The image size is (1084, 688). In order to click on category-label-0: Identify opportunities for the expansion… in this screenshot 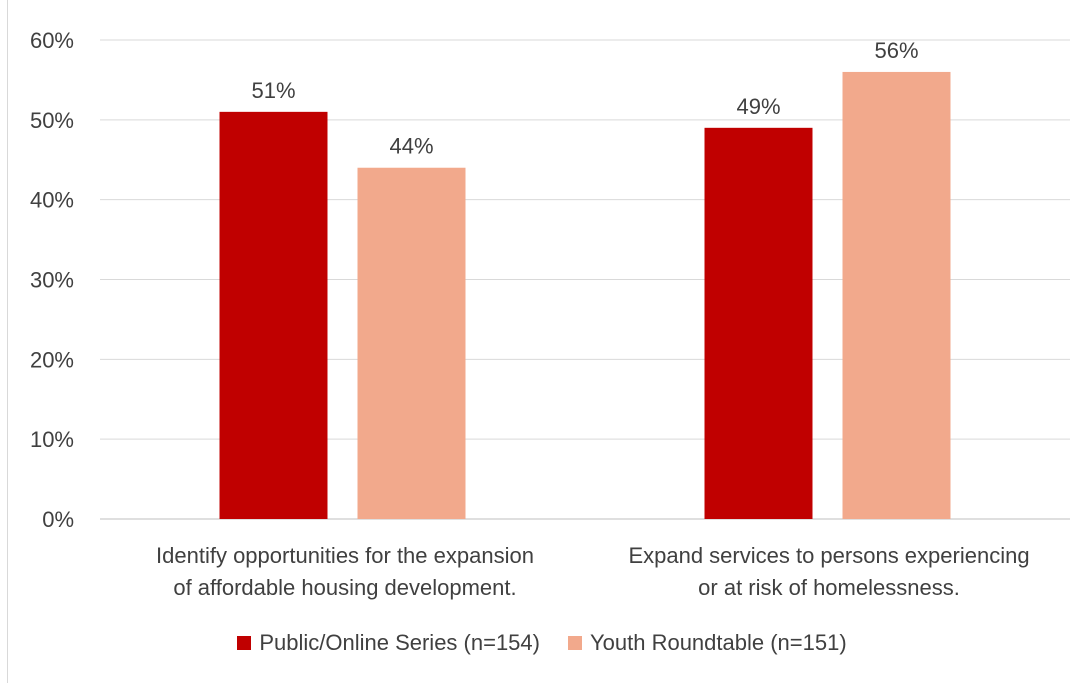, I will do `click(345, 572)`.